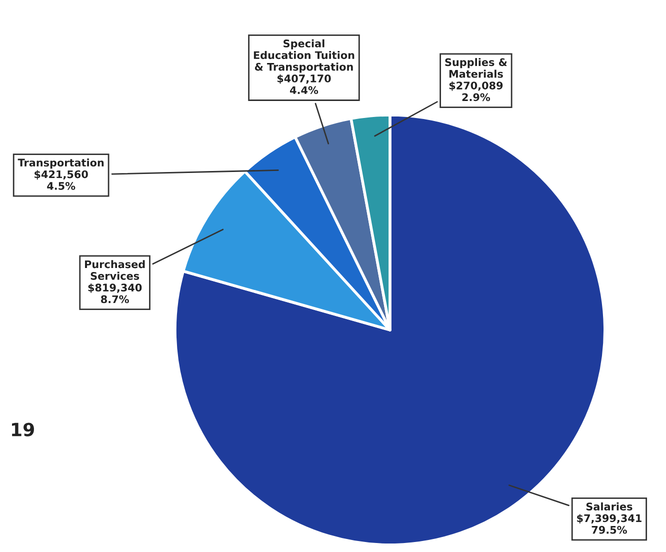 The width and height of the screenshot is (666, 552). Describe the element at coordinates (115, 270) in the screenshot. I see `slice-label: Purchased Services` at that location.